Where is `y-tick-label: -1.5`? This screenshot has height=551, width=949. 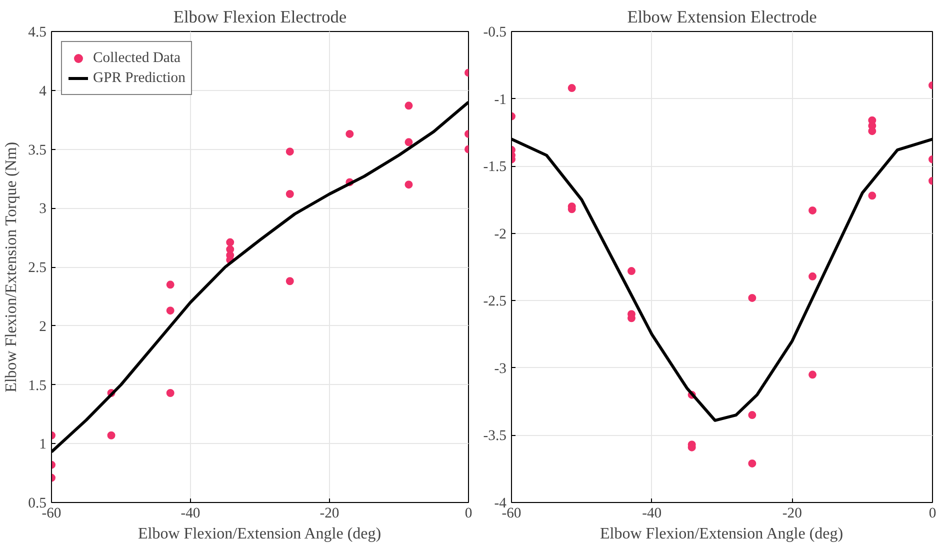 y-tick-label: -1.5 is located at coordinates (494, 167).